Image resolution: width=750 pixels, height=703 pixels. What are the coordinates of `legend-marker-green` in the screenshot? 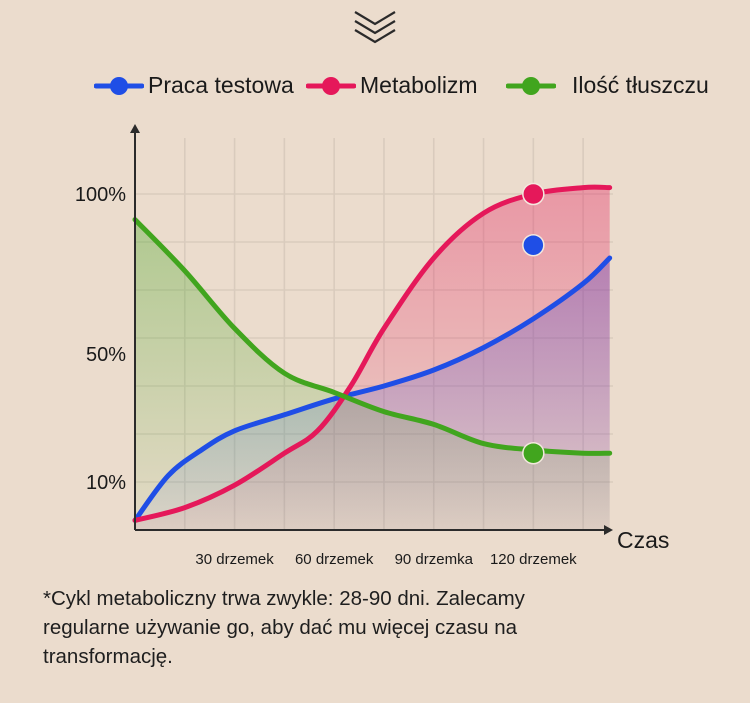 It's located at (531, 85).